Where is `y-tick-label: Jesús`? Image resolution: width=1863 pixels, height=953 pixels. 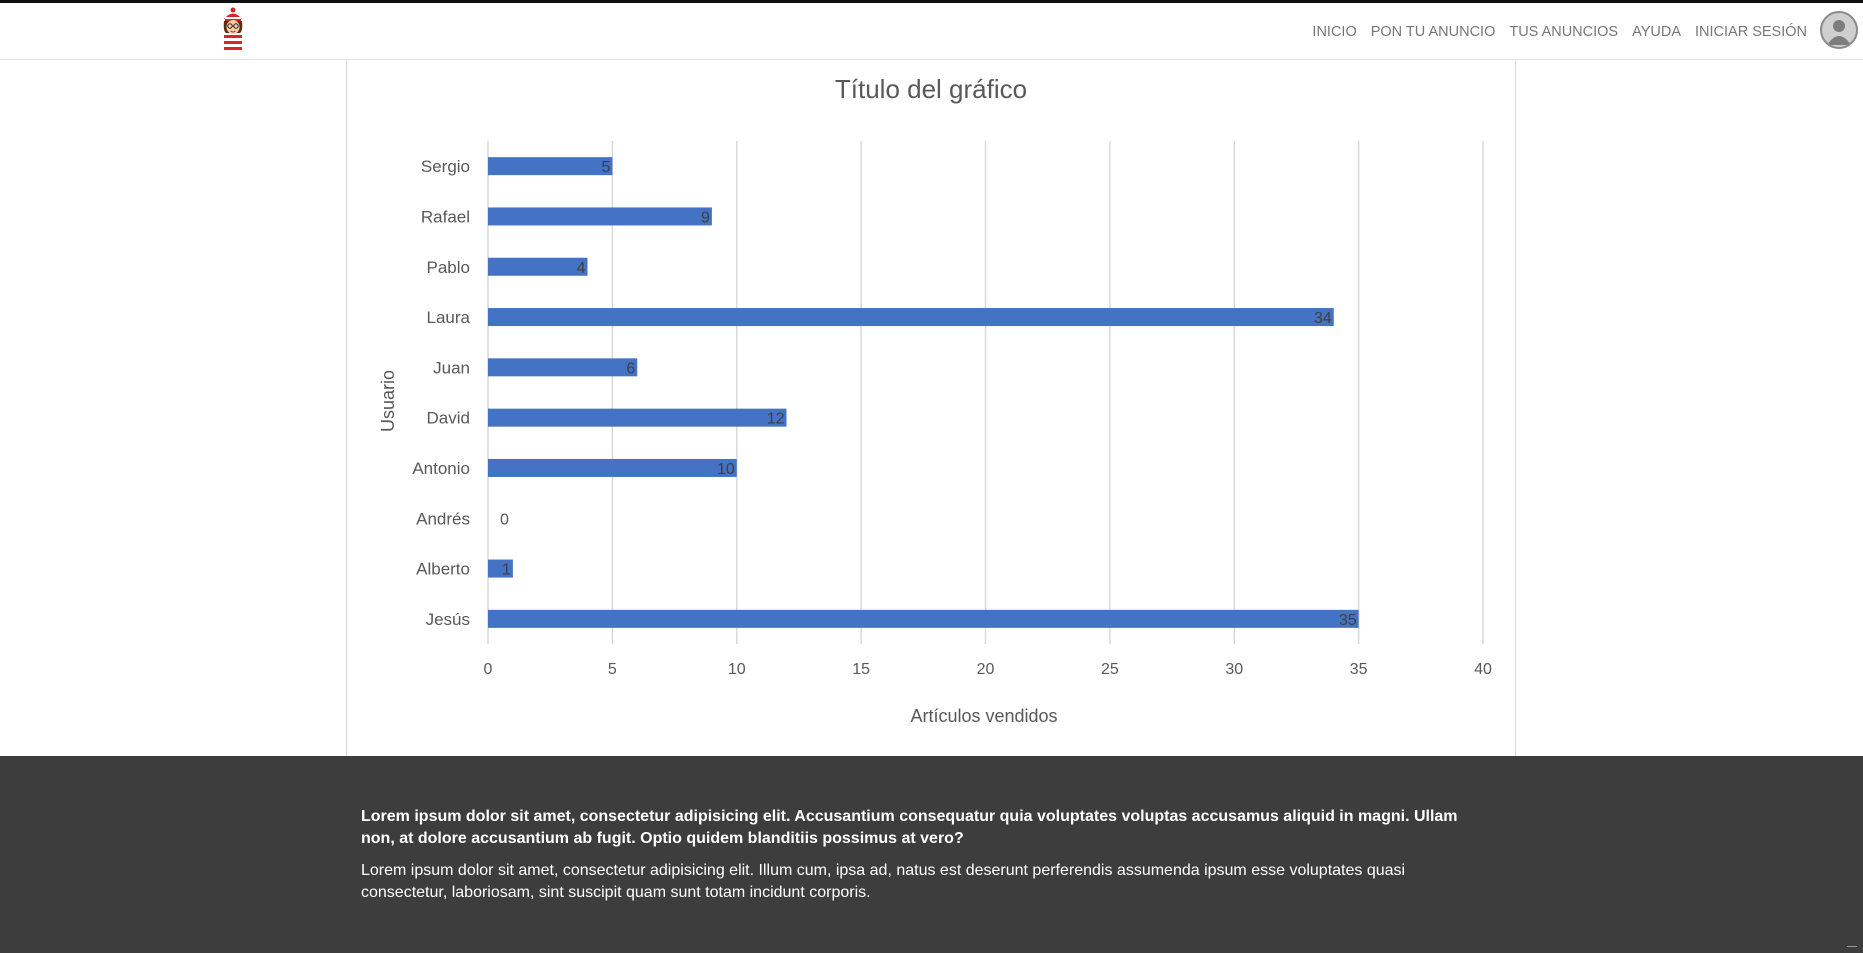
y-tick-label: Jesús is located at coordinates (448, 619).